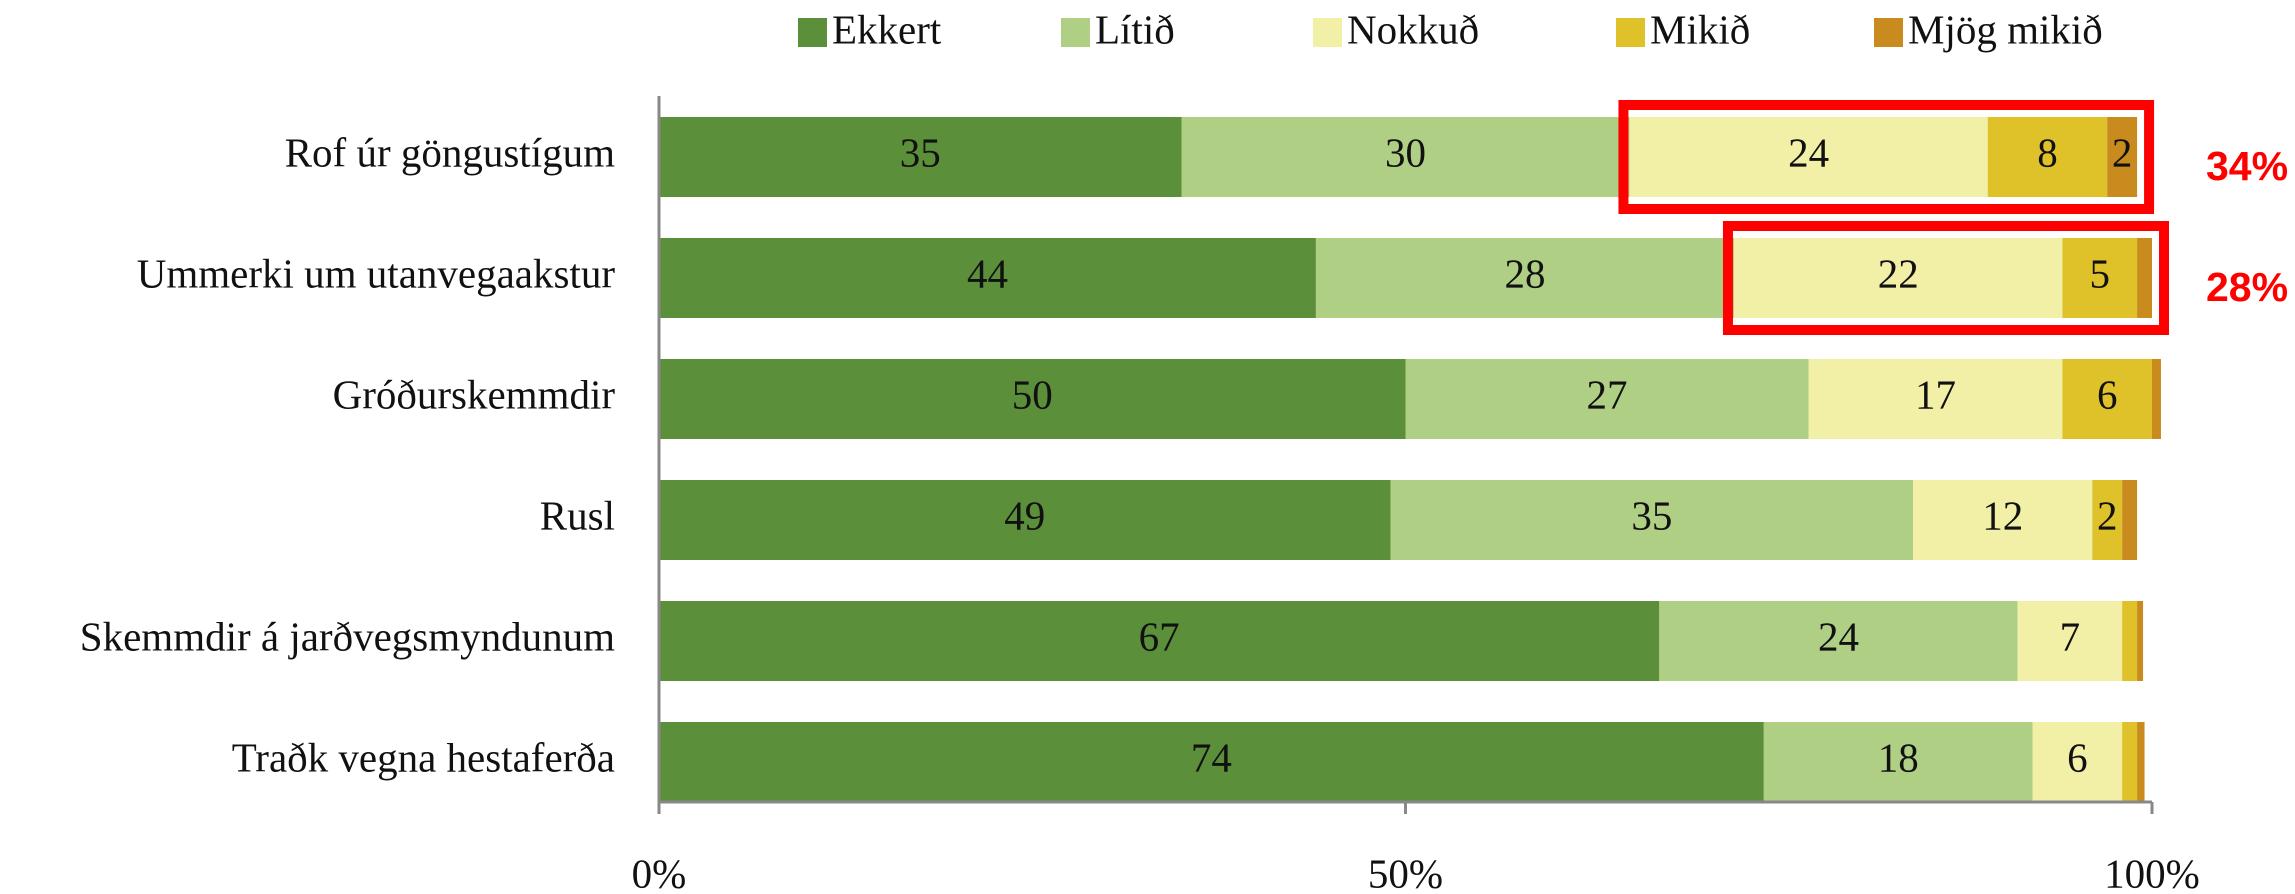  Describe the element at coordinates (1607, 394) in the screenshot. I see `value-label: 27` at that location.